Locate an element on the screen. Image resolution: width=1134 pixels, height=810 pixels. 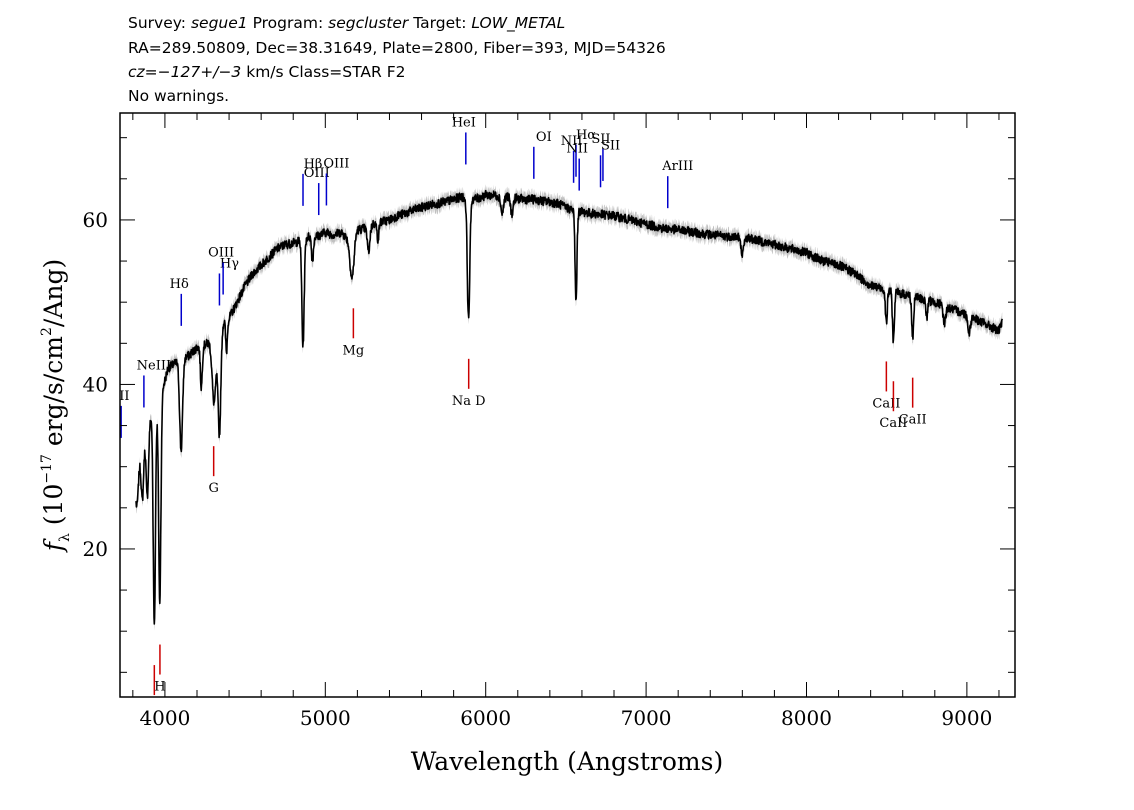
absorption-line-label: Na D is located at coordinates (469, 401).